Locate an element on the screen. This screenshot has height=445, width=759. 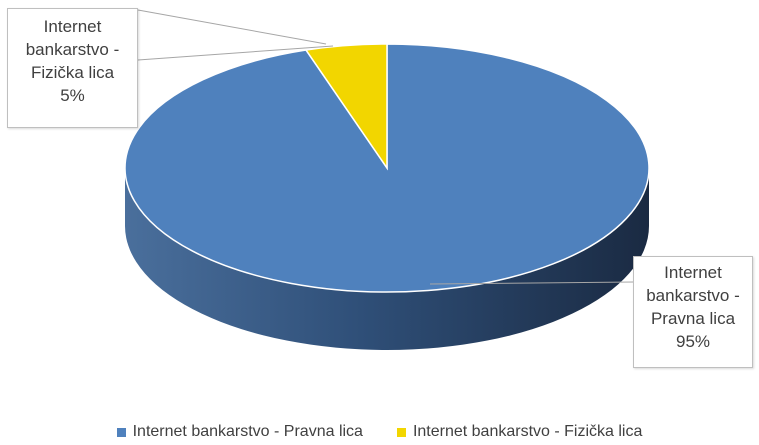
legend-item-pravna-lica: Internet bankarstvo - Pravna lica is located at coordinates (239, 432).